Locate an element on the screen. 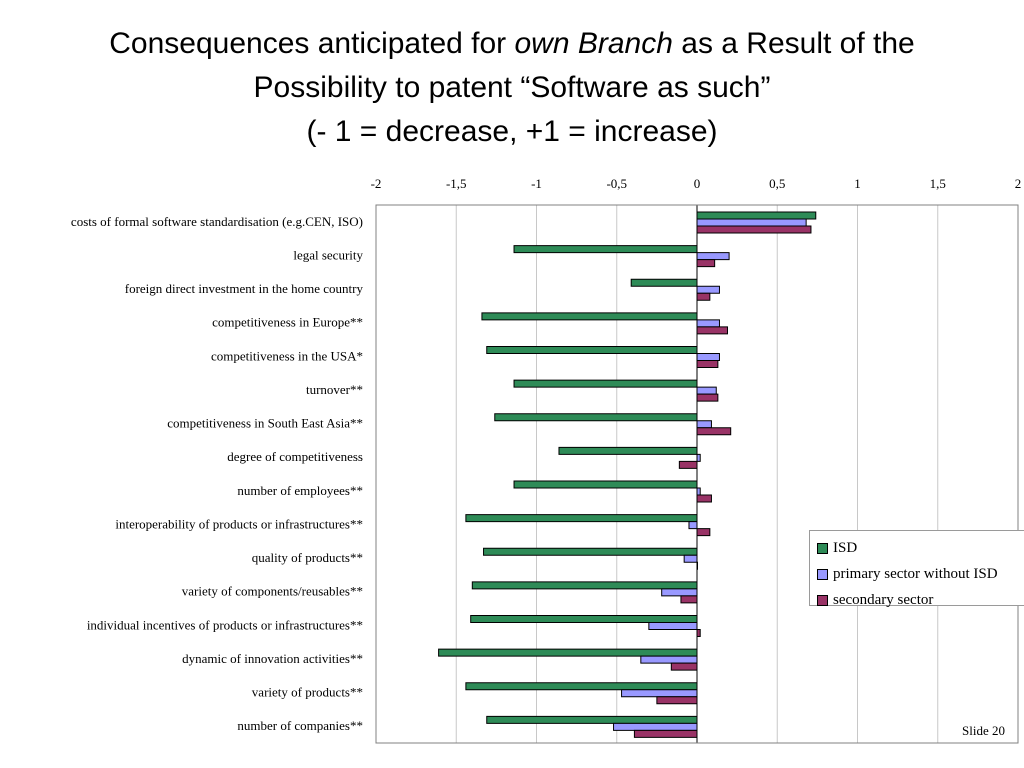  x-tick-label: 0 is located at coordinates (697, 183).